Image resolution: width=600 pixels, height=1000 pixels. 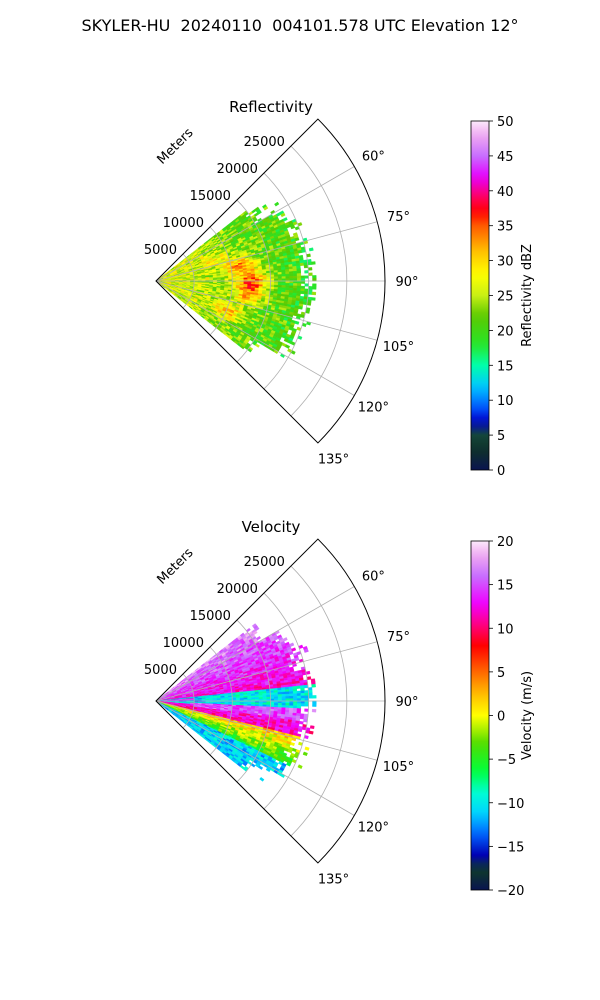 I want to click on azimuth-tick-label: 60°, so click(x=373, y=157).